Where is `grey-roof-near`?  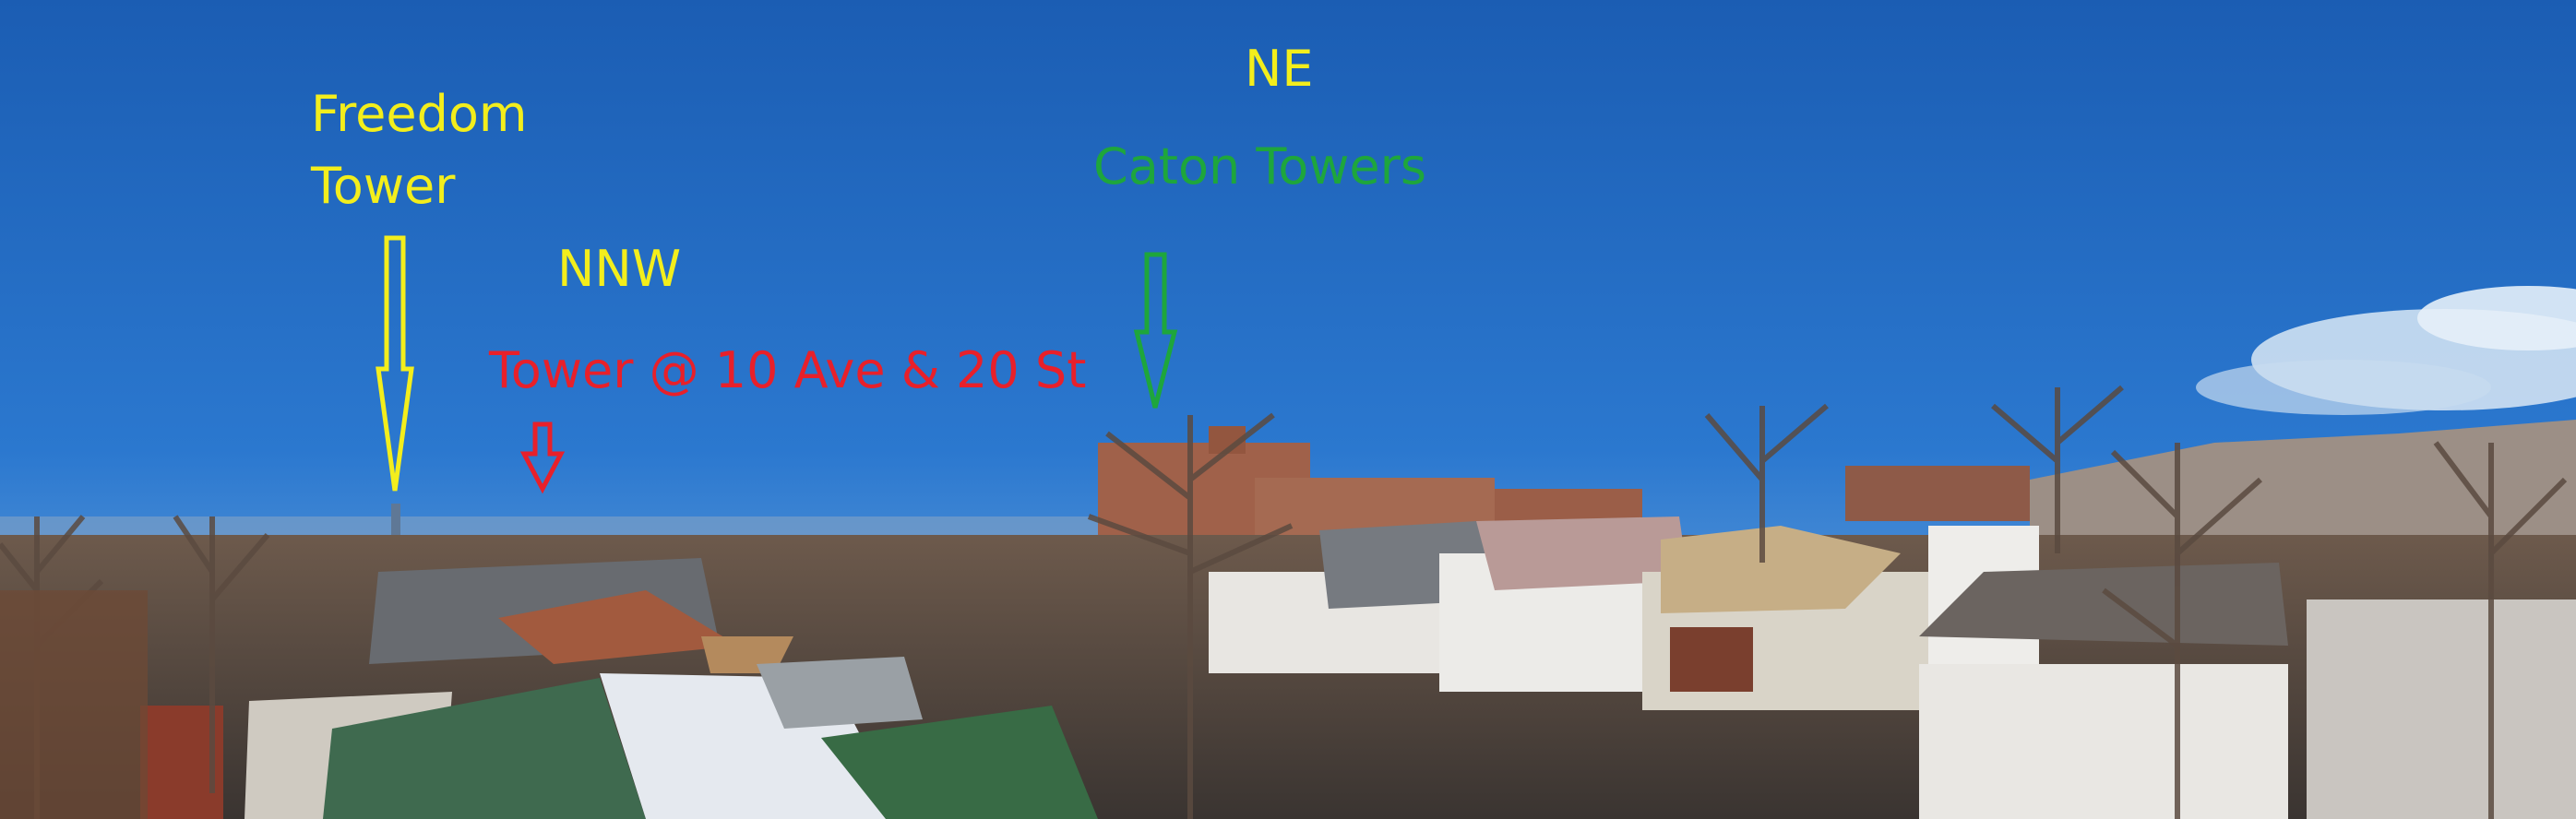
grey-roof-near is located at coordinates (840, 693).